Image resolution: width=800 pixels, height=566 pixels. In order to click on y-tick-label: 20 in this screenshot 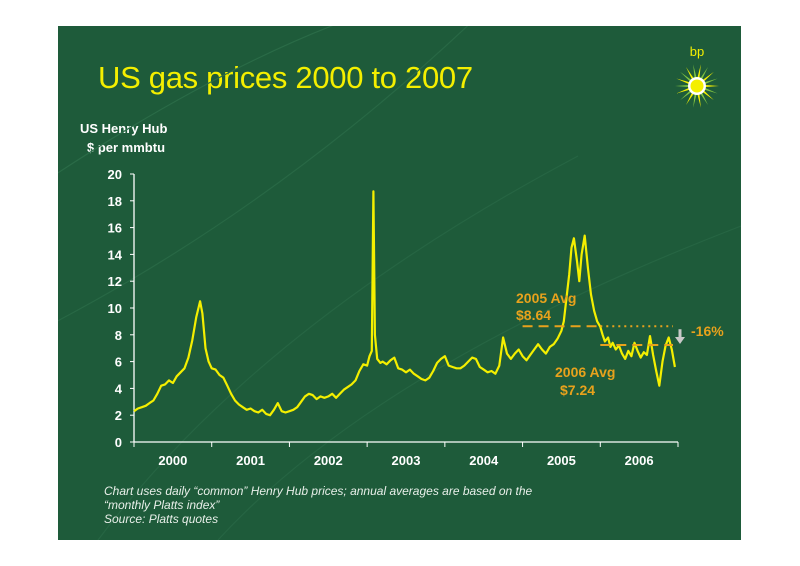, I will do `click(115, 174)`.